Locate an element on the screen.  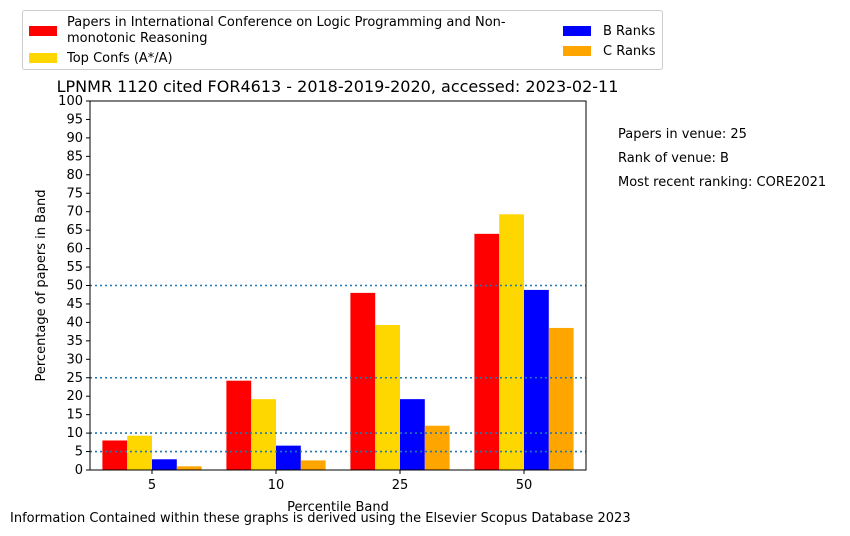
y-tick-label-15: 15 is located at coordinates (74, 415).